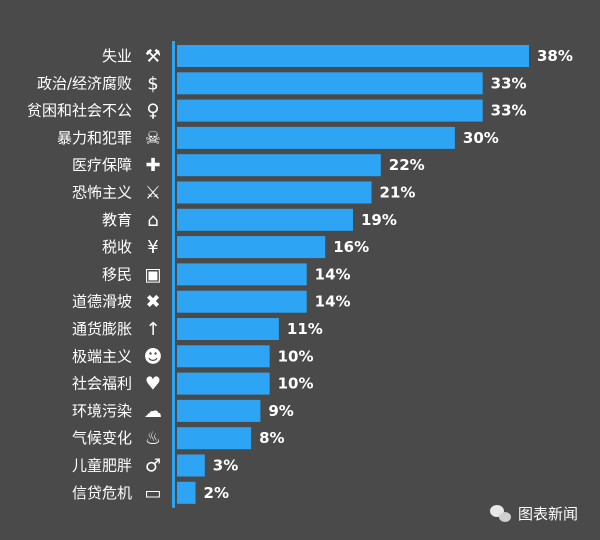 Image resolution: width=600 pixels, height=540 pixels. I want to click on category-label: 暴力和犯罪, so click(94, 138).